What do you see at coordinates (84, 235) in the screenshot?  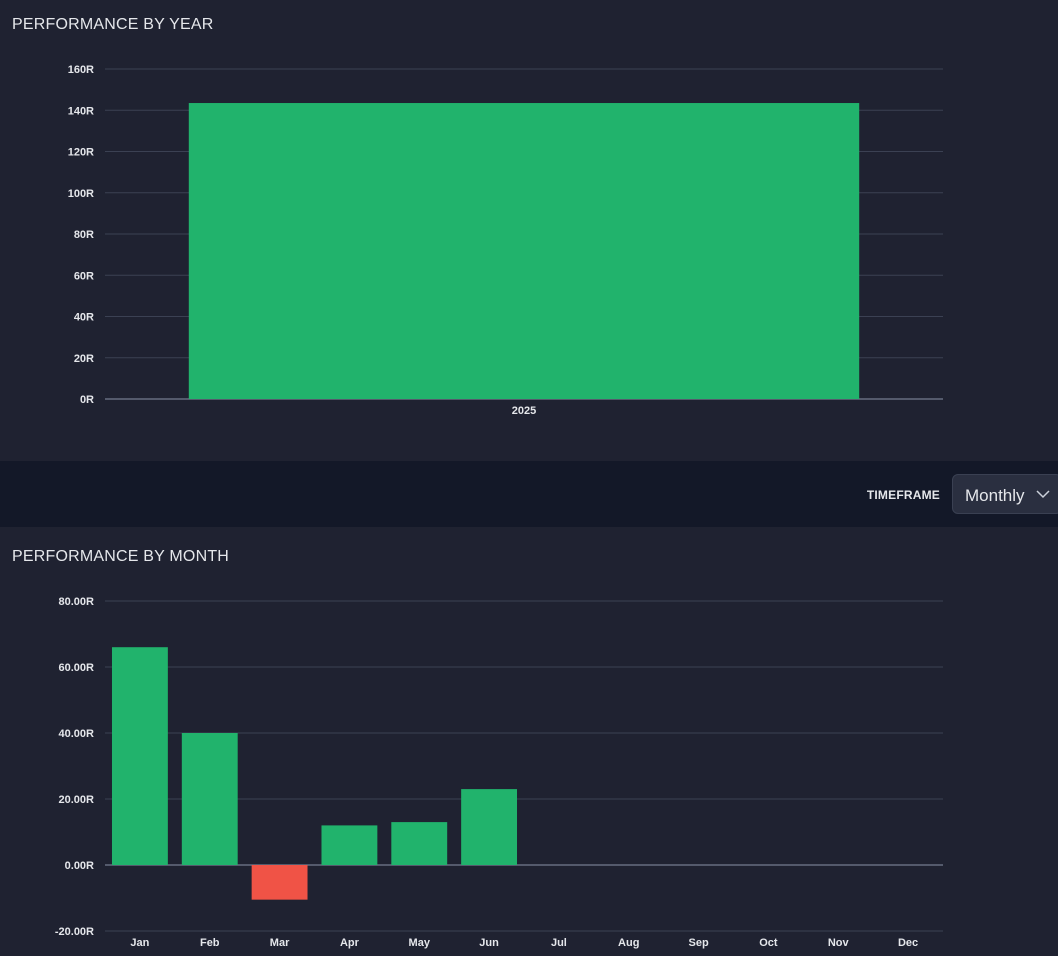 I see `year-y-tick-label: 80R` at bounding box center [84, 235].